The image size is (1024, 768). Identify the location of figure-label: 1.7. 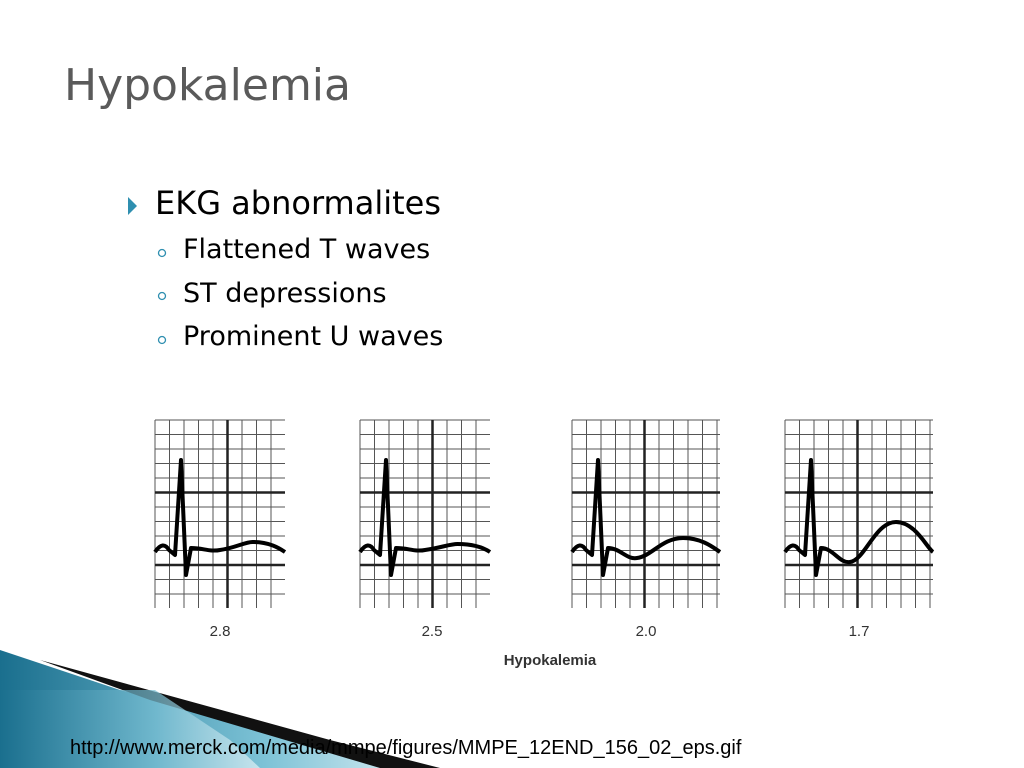
(859, 631).